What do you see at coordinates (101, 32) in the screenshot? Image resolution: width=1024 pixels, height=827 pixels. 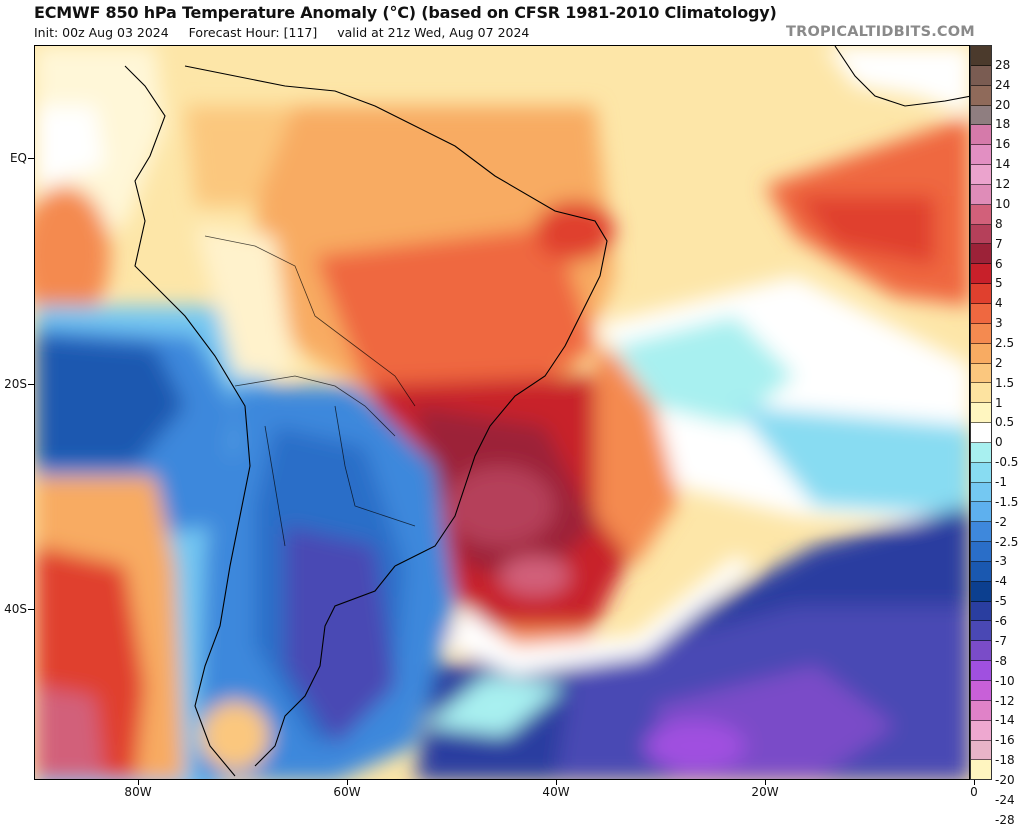 I see `init-time: Init: 00z Aug 03 2024` at bounding box center [101, 32].